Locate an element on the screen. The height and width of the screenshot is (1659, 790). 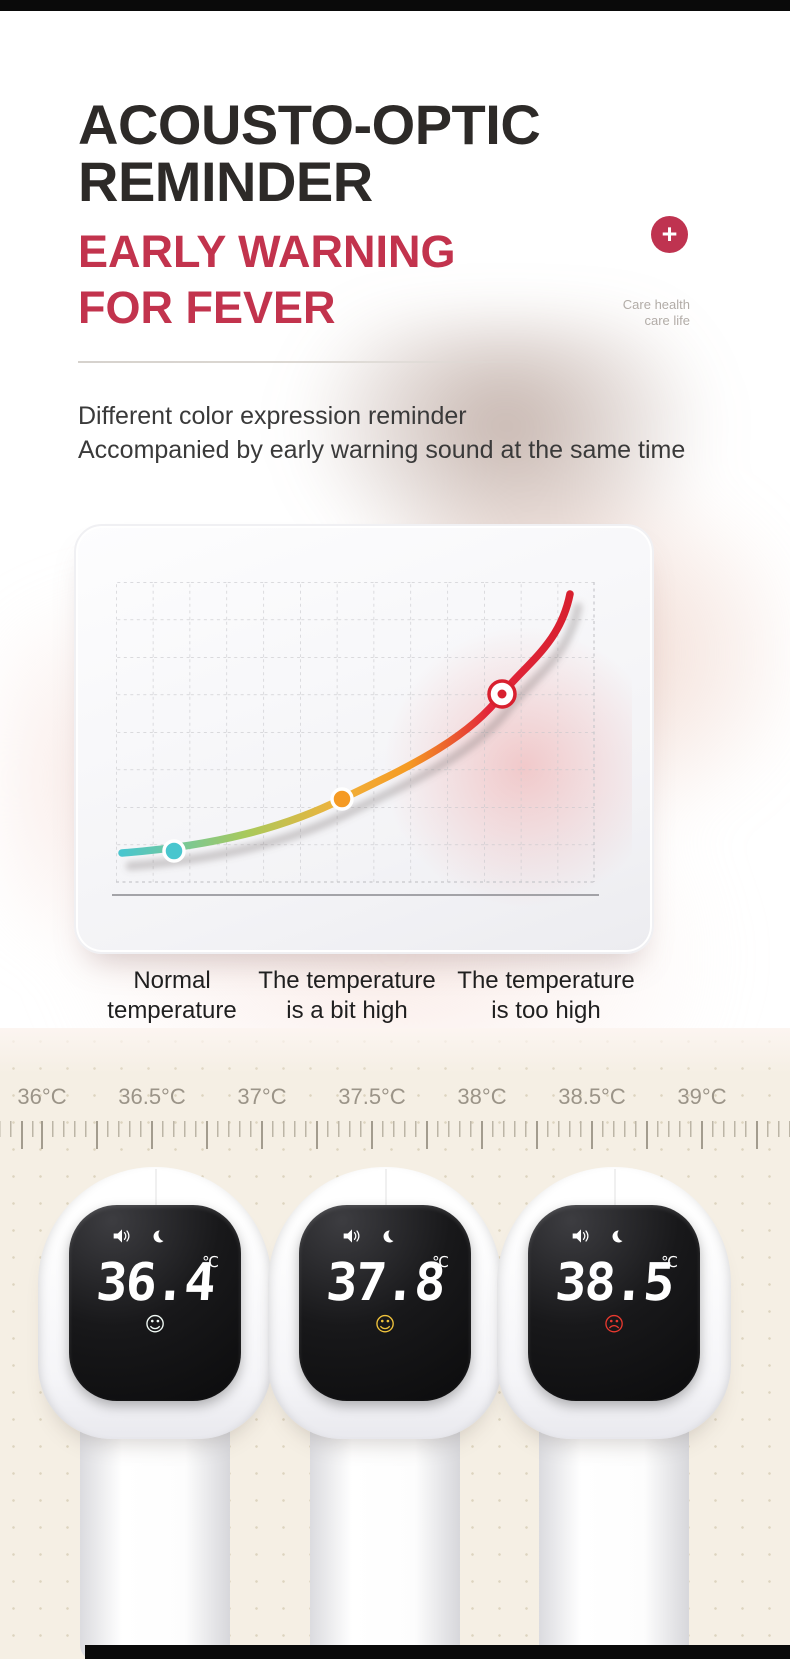
plus-glyph: + is located at coordinates (669, 234).